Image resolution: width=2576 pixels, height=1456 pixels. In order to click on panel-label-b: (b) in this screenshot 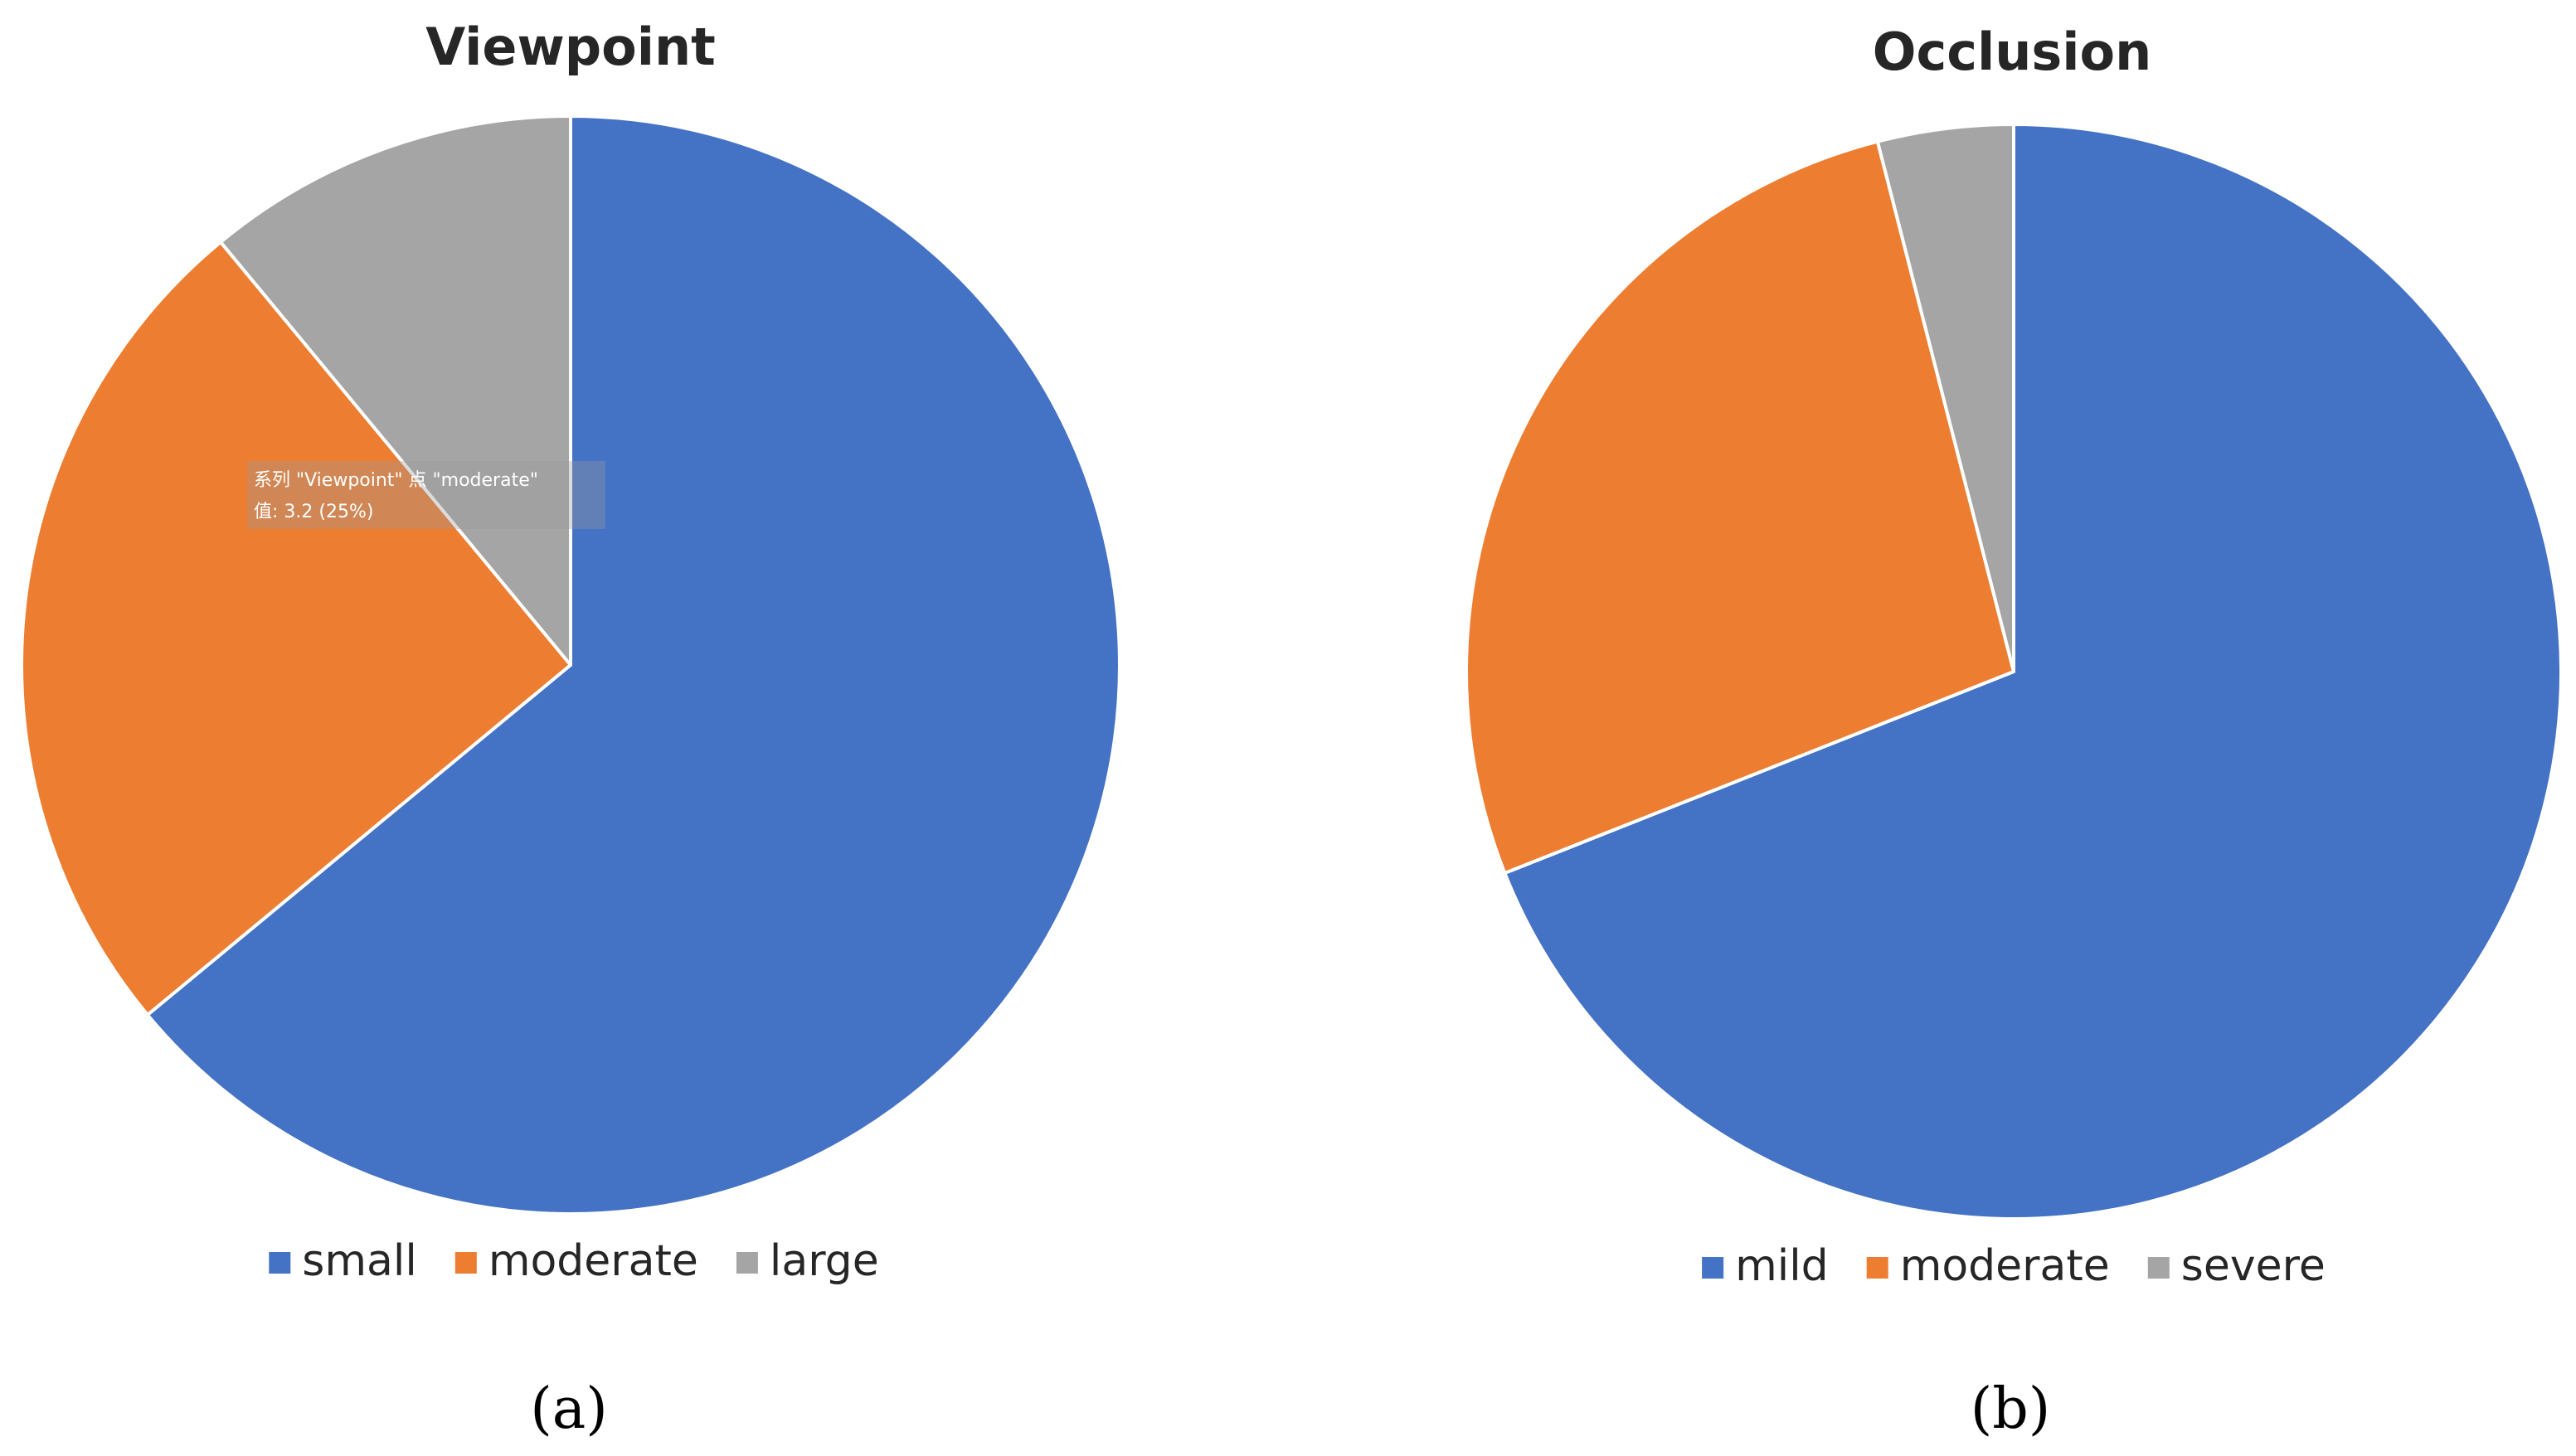, I will do `click(2011, 1409)`.